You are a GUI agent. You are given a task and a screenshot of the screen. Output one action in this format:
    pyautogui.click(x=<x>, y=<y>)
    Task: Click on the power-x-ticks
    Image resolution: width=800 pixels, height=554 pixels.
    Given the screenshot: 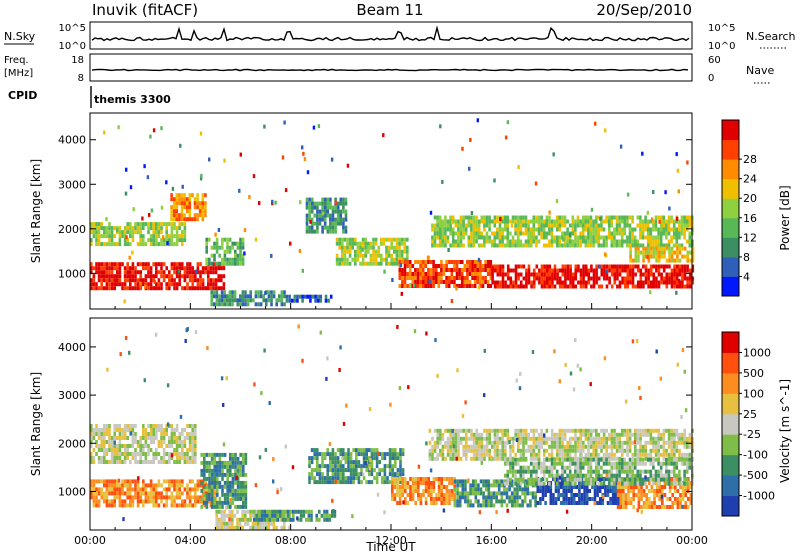 What is the action you would take?
    pyautogui.click(x=391, y=306)
    